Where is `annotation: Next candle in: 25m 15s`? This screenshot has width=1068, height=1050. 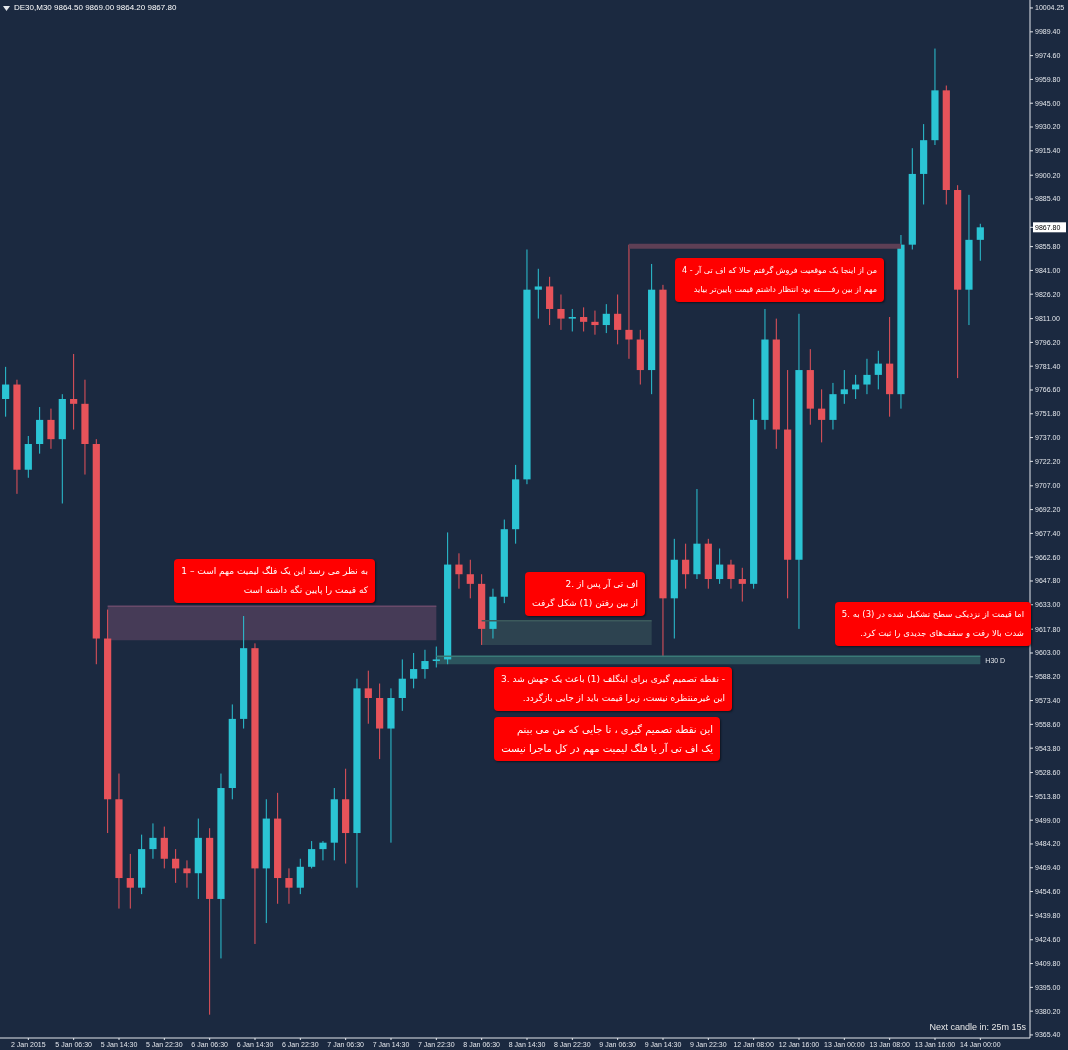
annotation: Next candle in: 25m 15s is located at coordinates (977, 1027).